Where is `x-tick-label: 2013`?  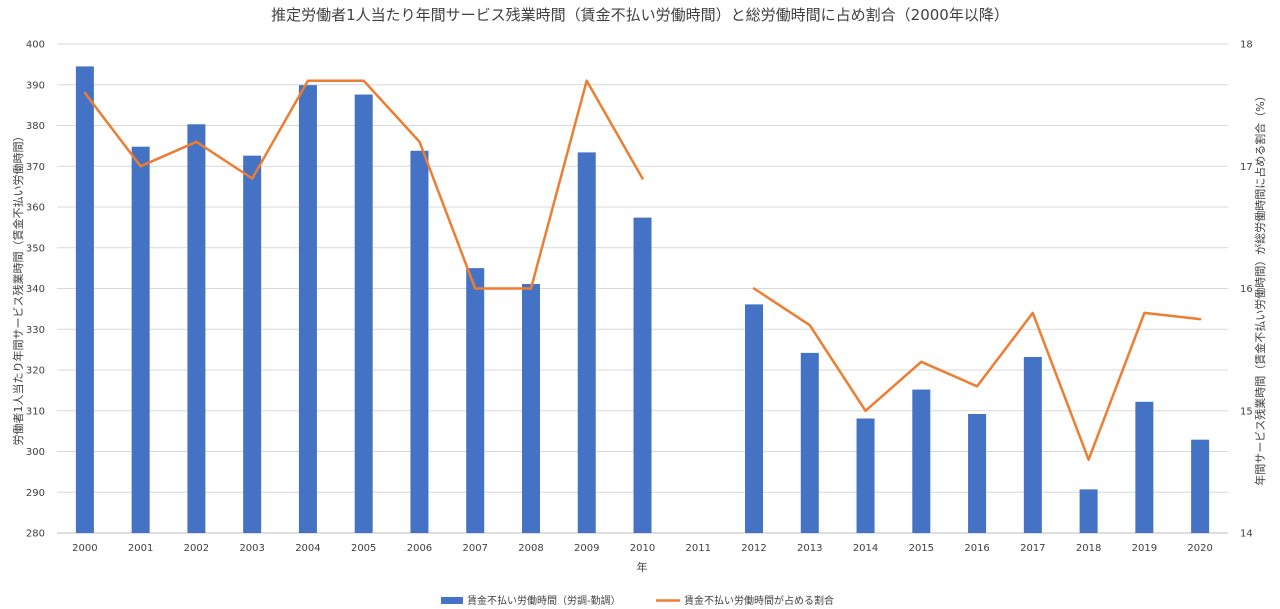 x-tick-label: 2013 is located at coordinates (809, 548).